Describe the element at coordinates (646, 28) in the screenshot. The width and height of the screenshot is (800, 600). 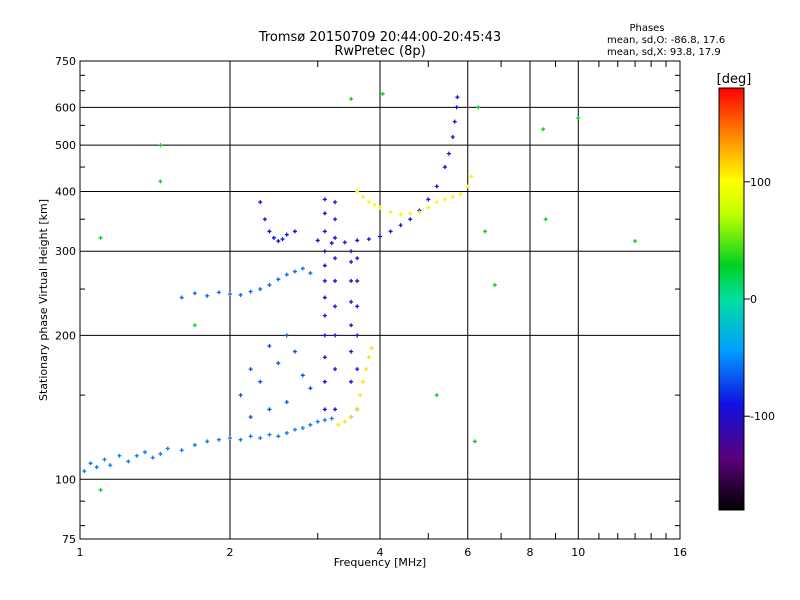
I see `stats-heading: Phases` at that location.